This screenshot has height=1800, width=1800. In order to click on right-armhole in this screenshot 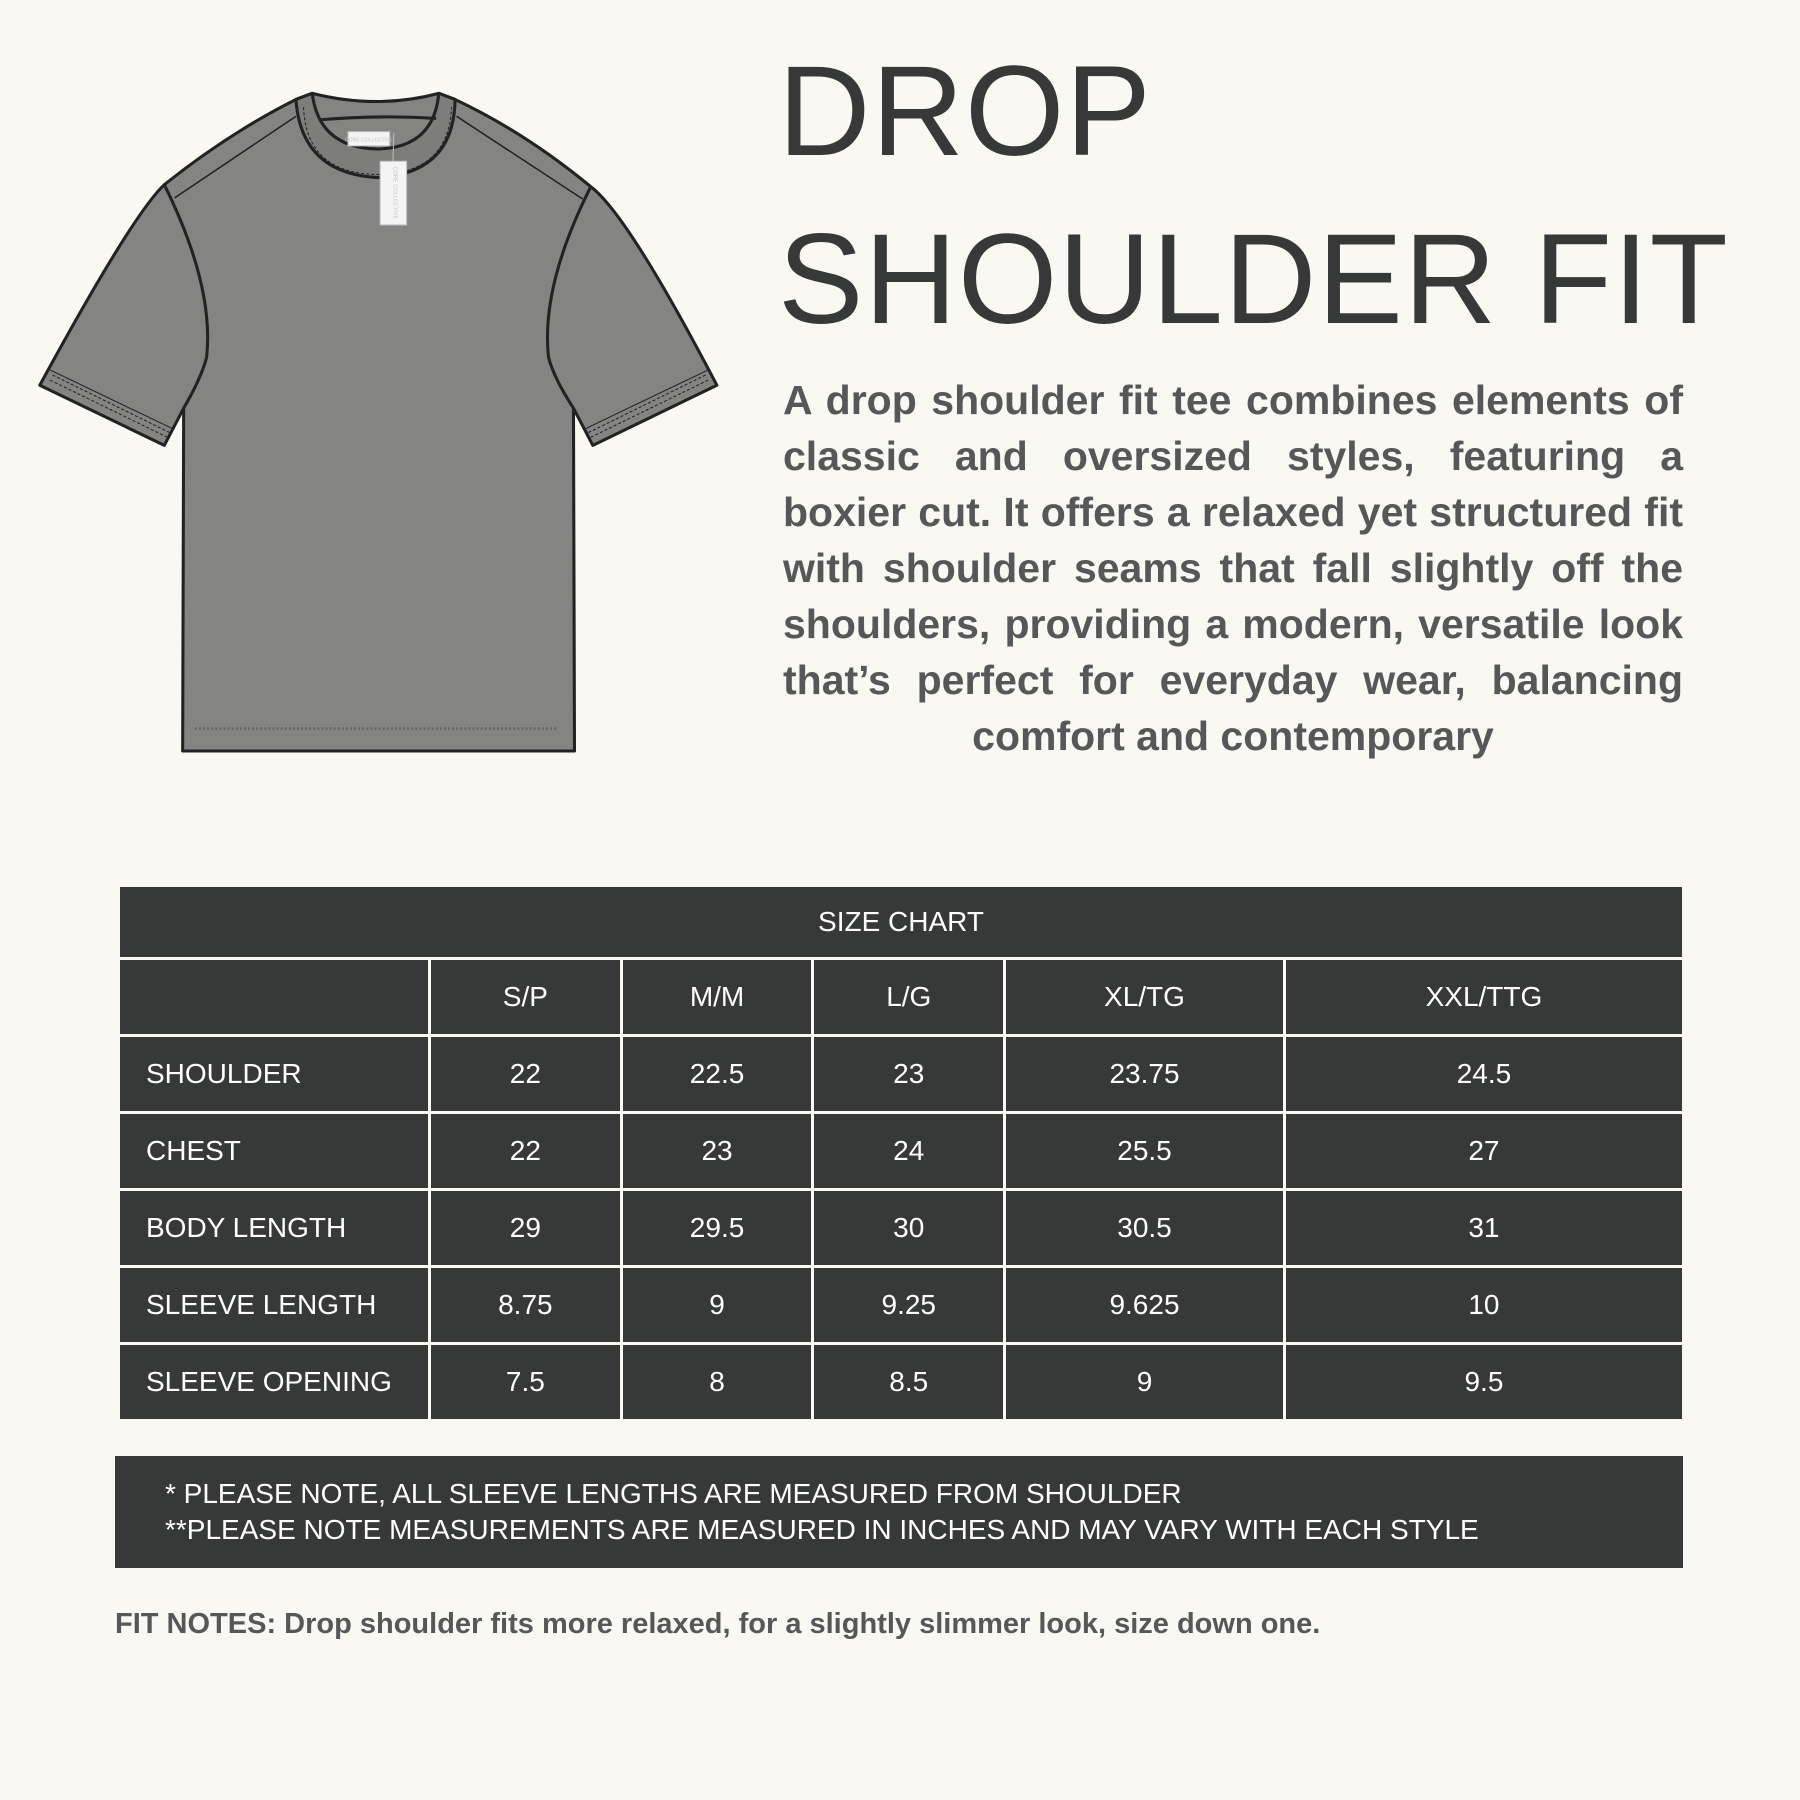, I will do `click(569, 297)`.